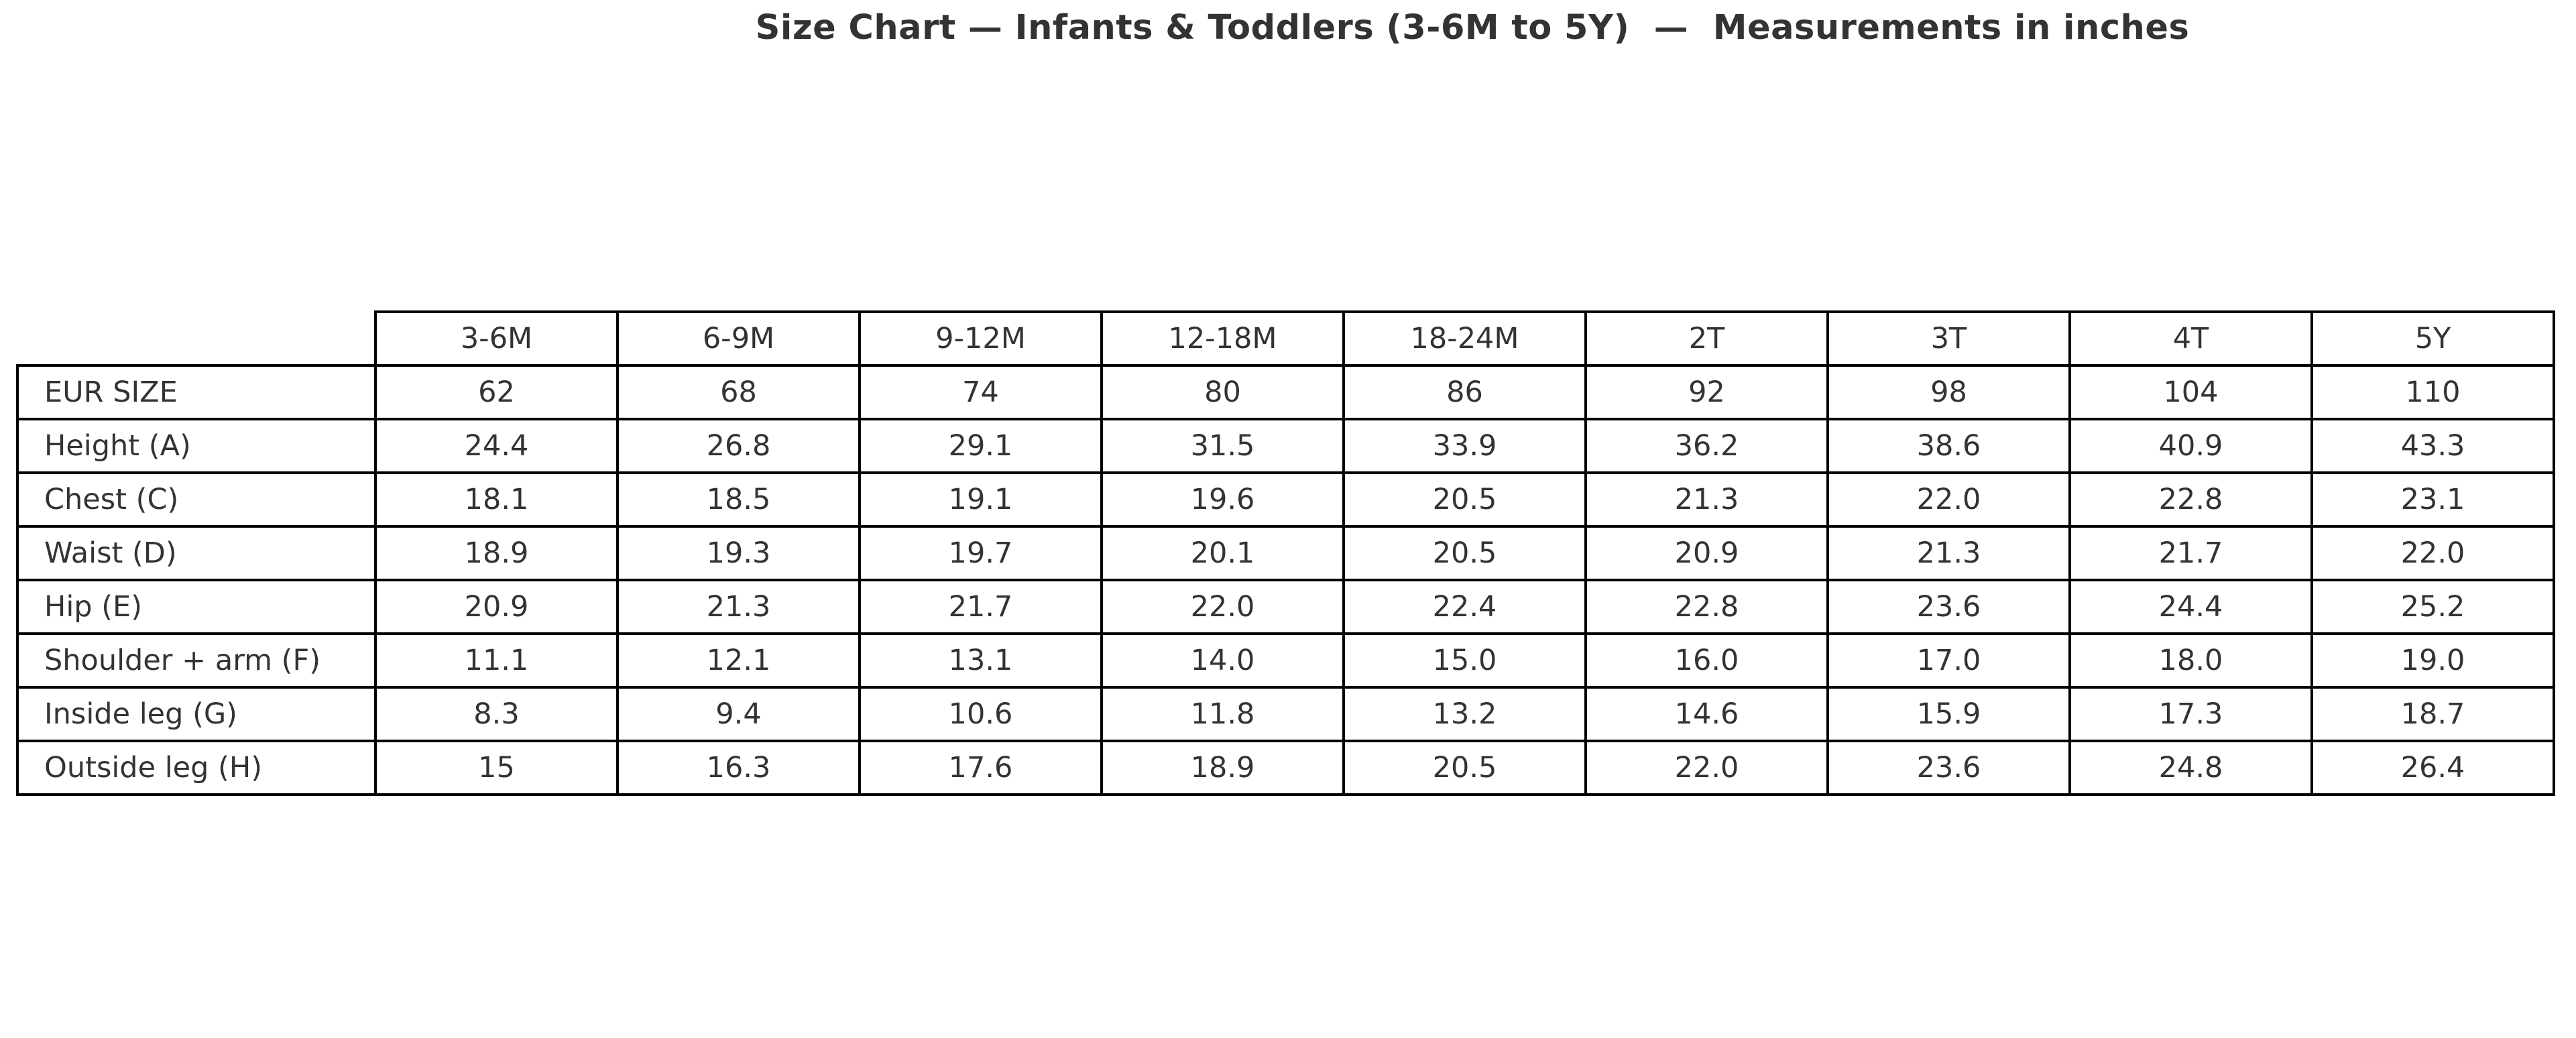 The height and width of the screenshot is (1038, 2576). What do you see at coordinates (1464, 660) in the screenshot?
I see `value-cell: 15.0` at bounding box center [1464, 660].